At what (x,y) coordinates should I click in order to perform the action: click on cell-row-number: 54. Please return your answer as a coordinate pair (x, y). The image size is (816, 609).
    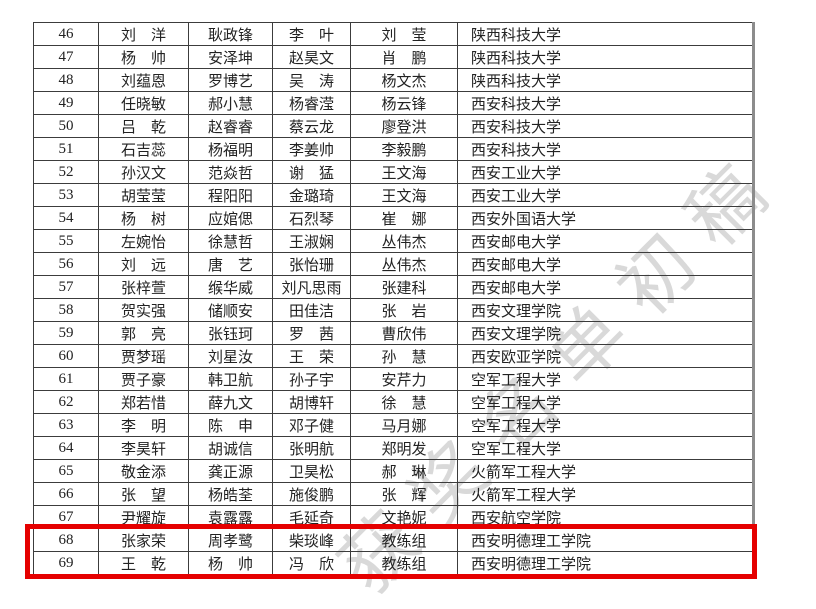
    Looking at the image, I should click on (66, 218).